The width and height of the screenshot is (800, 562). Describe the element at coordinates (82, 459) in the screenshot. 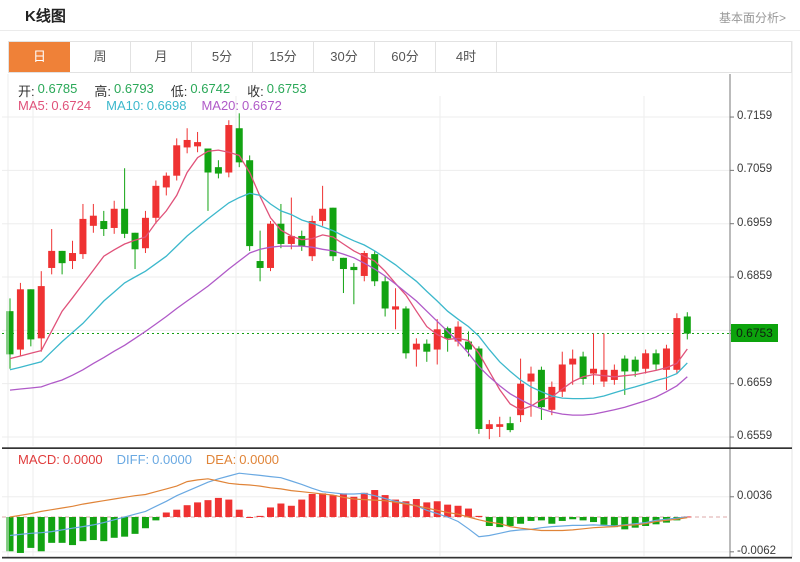

I see `macd-value: 0.0000` at that location.